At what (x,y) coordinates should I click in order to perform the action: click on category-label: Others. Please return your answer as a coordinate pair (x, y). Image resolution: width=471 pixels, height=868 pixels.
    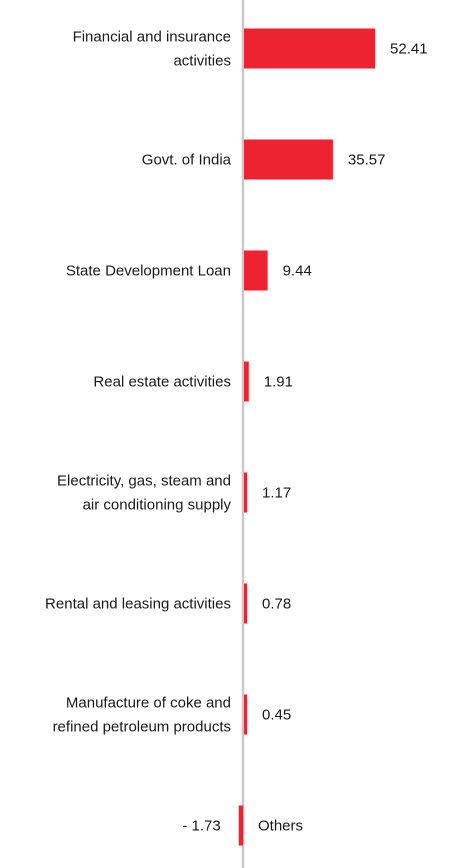
    Looking at the image, I should click on (280, 826).